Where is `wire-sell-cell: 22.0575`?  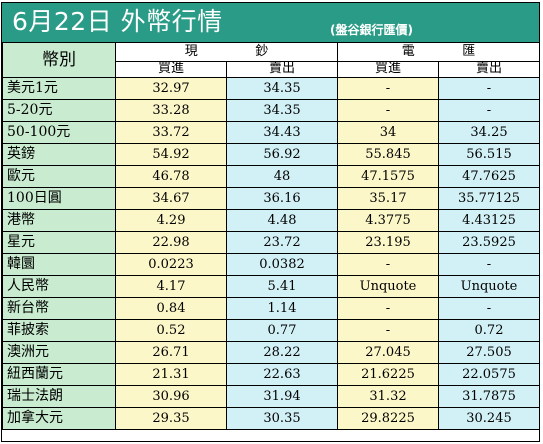
wire-sell-cell: 22.0575 is located at coordinates (489, 374).